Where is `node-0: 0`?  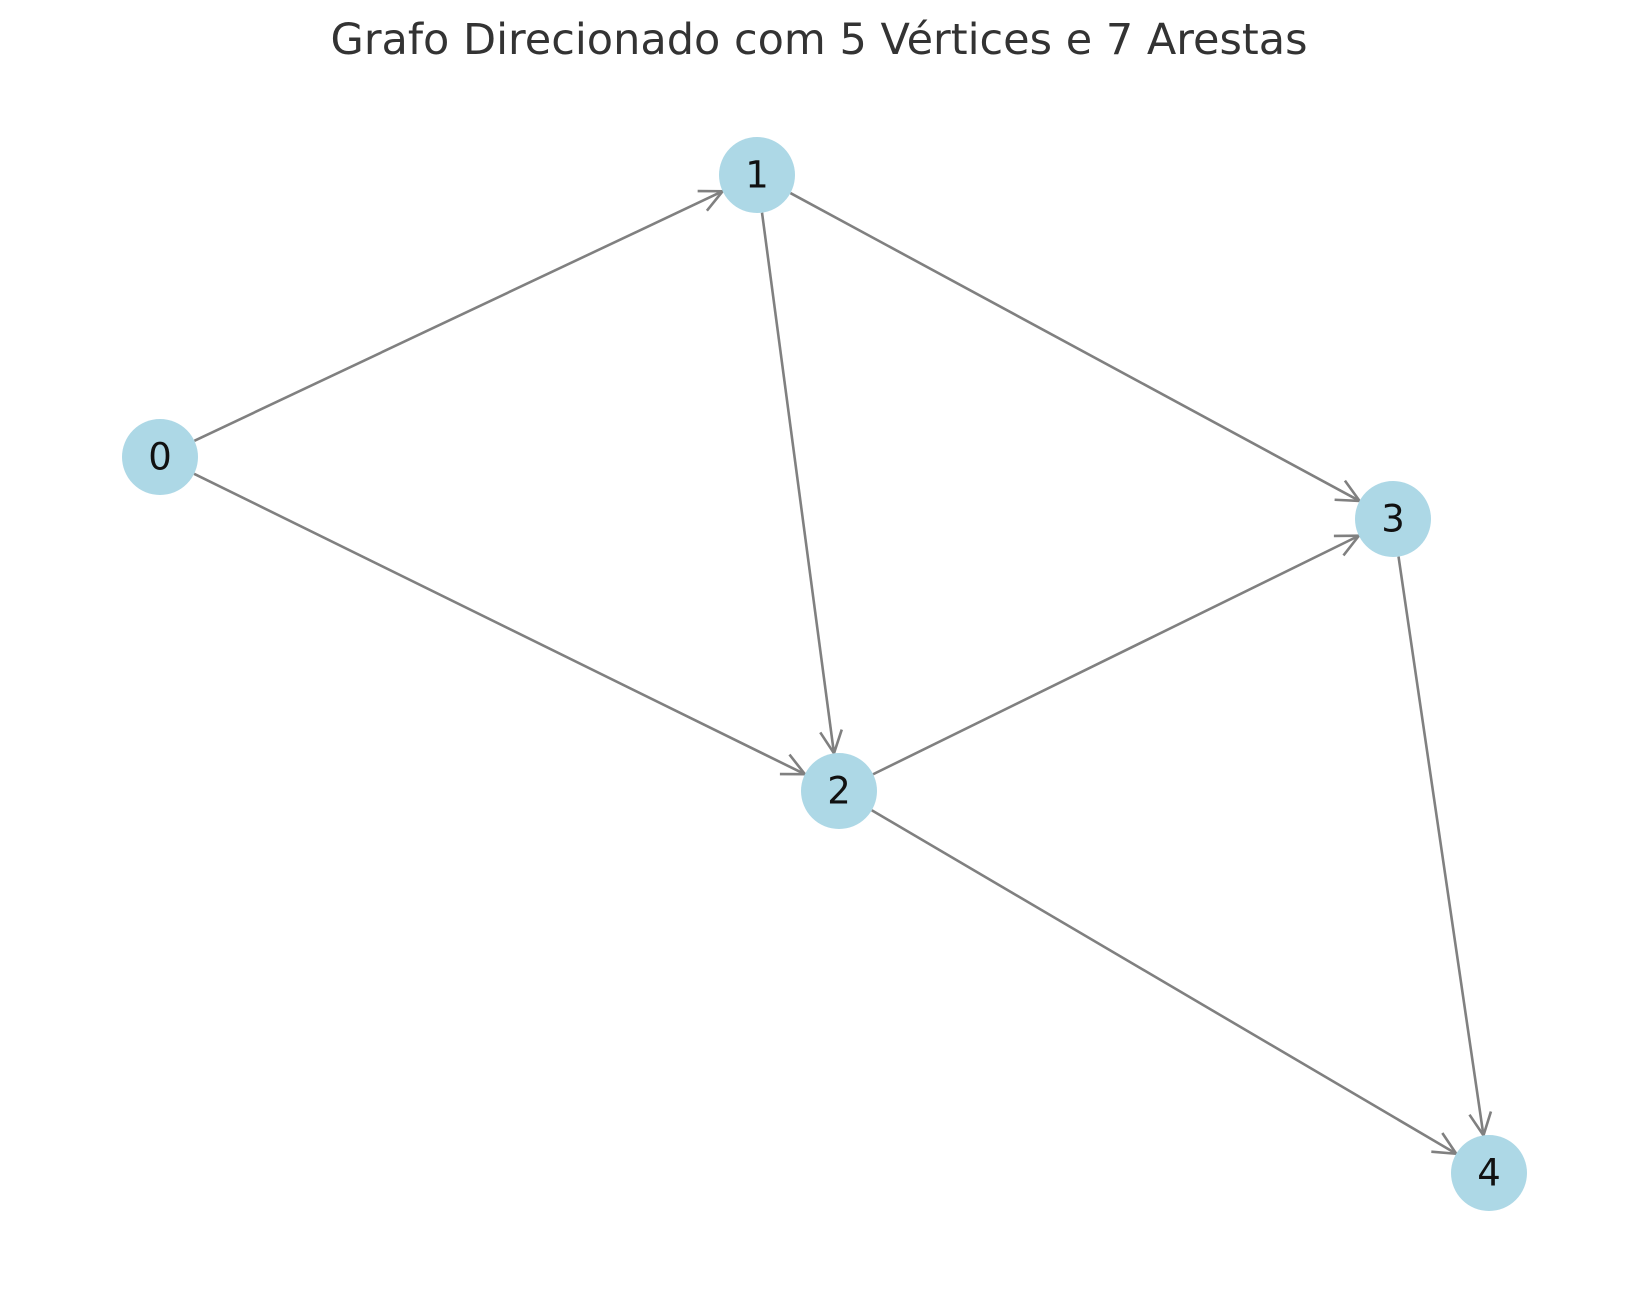 node-0: 0 is located at coordinates (160, 457).